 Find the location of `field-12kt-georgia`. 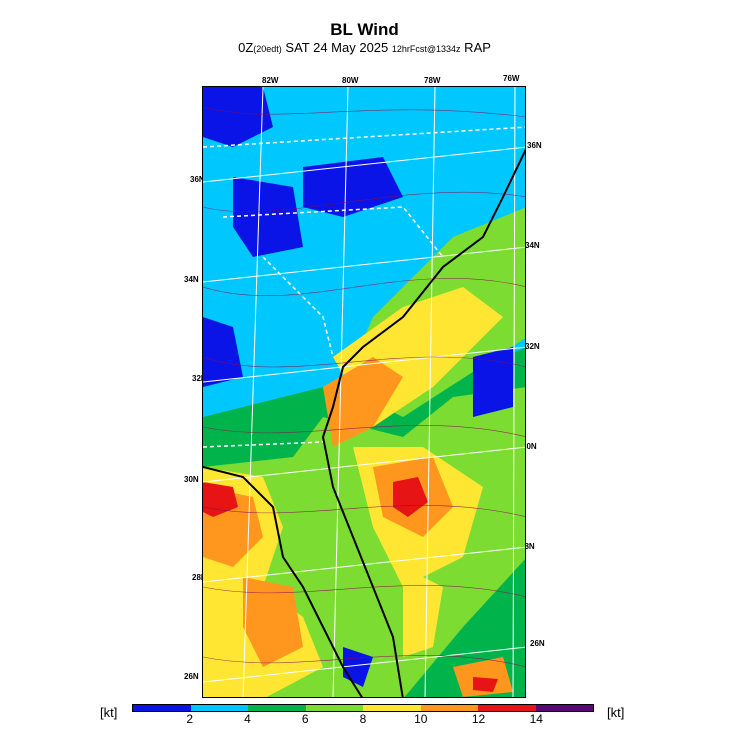

field-12kt-georgia is located at coordinates (363, 402).